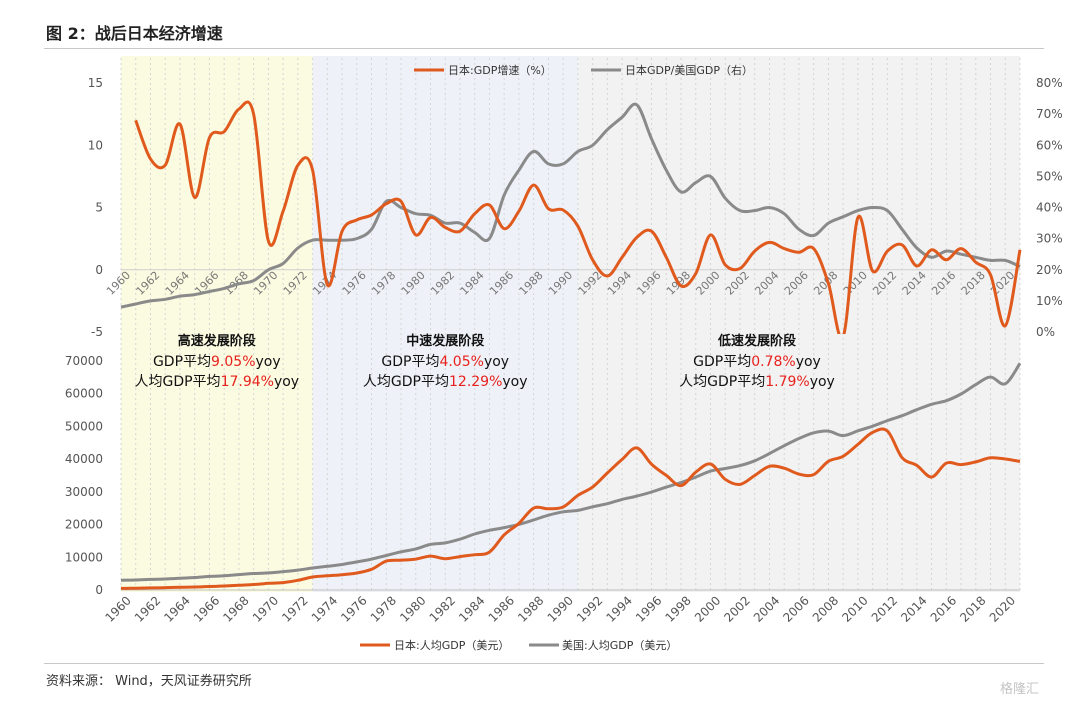  Describe the element at coordinates (1002, 608) in the screenshot. I see `bottom-x-tick-label: 2020` at that location.